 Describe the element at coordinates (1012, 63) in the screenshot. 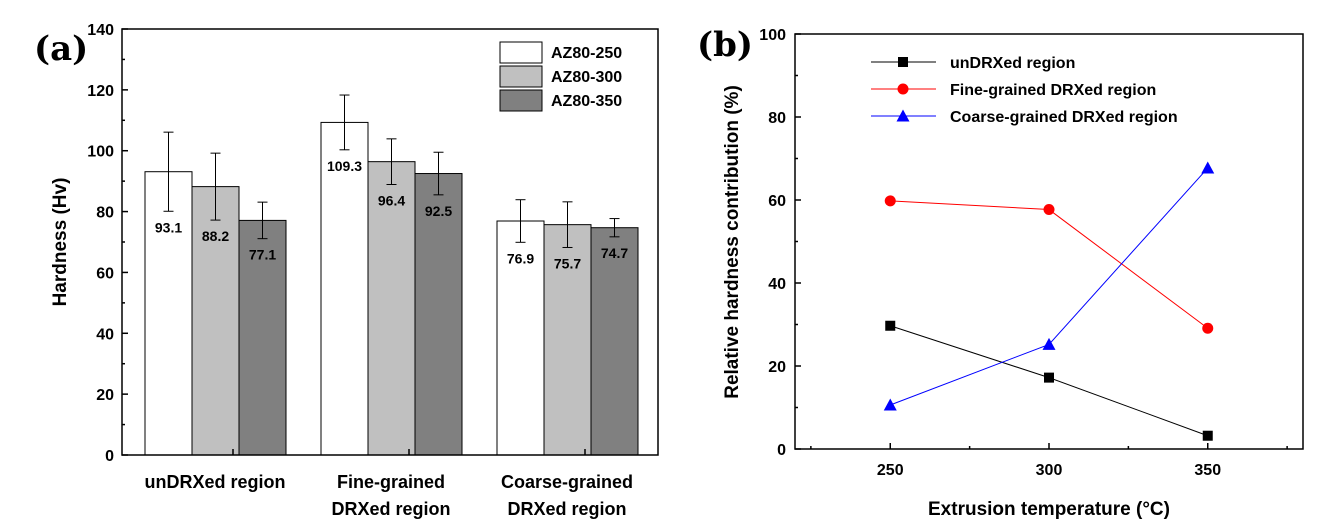

I see `legend-label: unDRXed region` at that location.